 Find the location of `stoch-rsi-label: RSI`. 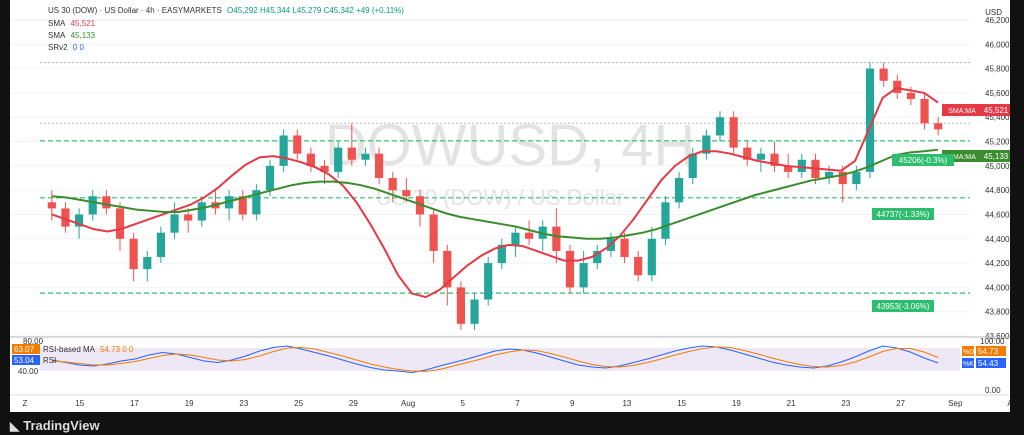

stoch-rsi-label: RSI is located at coordinates (49, 360).